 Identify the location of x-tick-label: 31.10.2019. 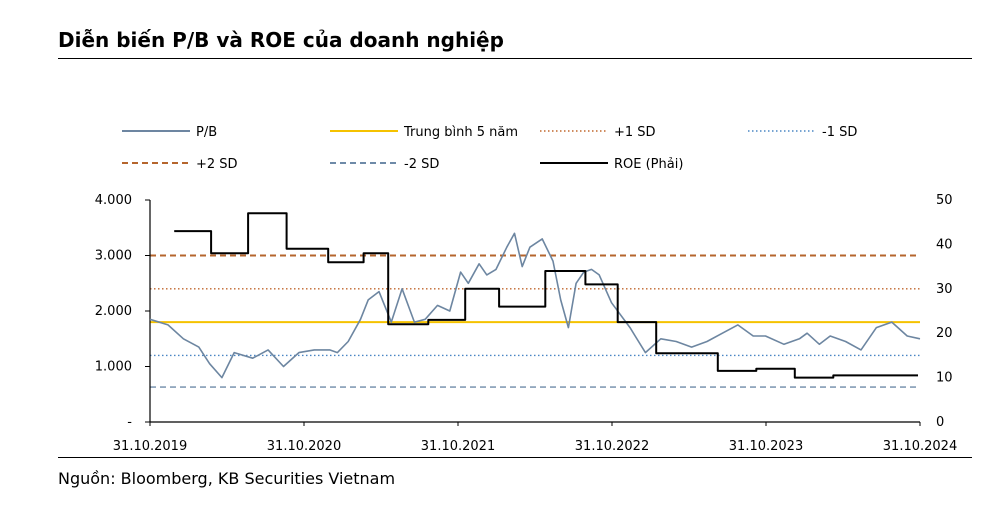
(150, 446).